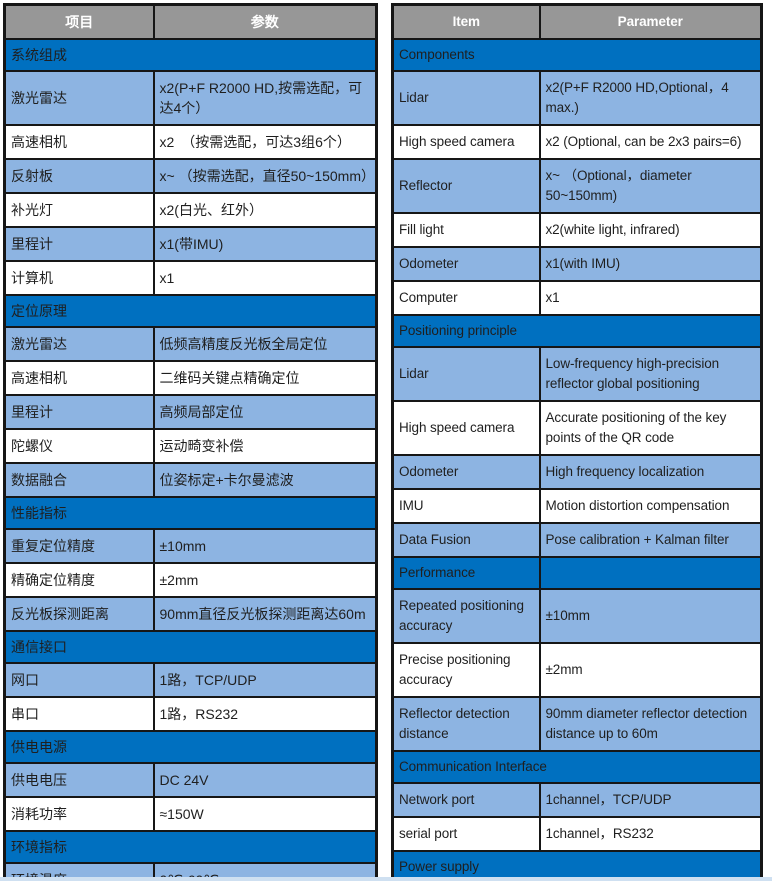  I want to click on value-cell: 运动畸变补偿, so click(265, 446).